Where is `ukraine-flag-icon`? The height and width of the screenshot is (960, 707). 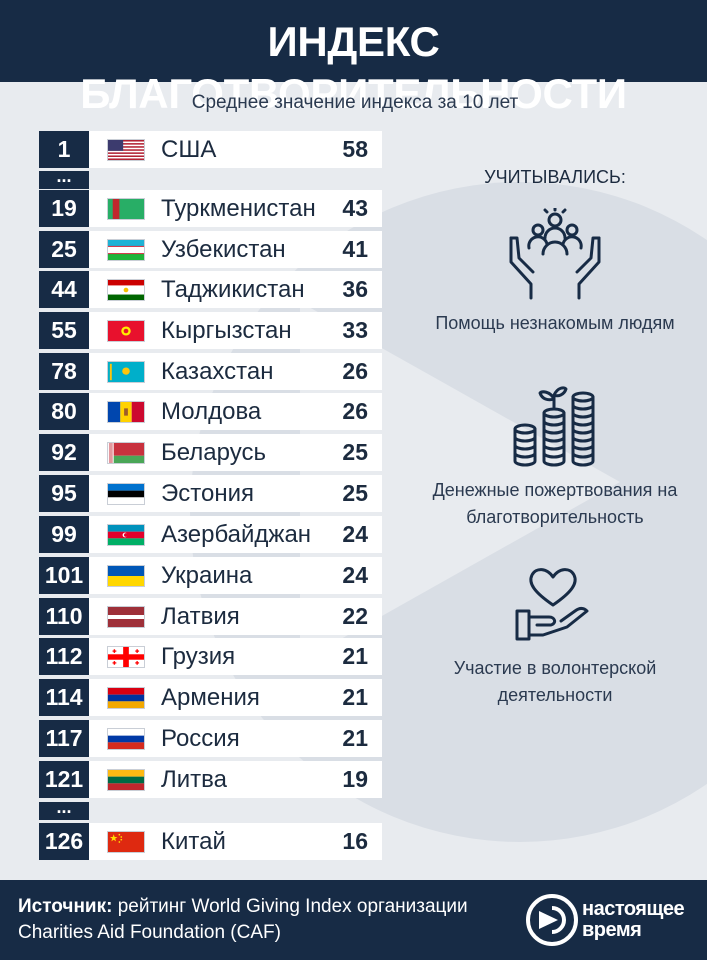
ukraine-flag-icon is located at coordinates (126, 576).